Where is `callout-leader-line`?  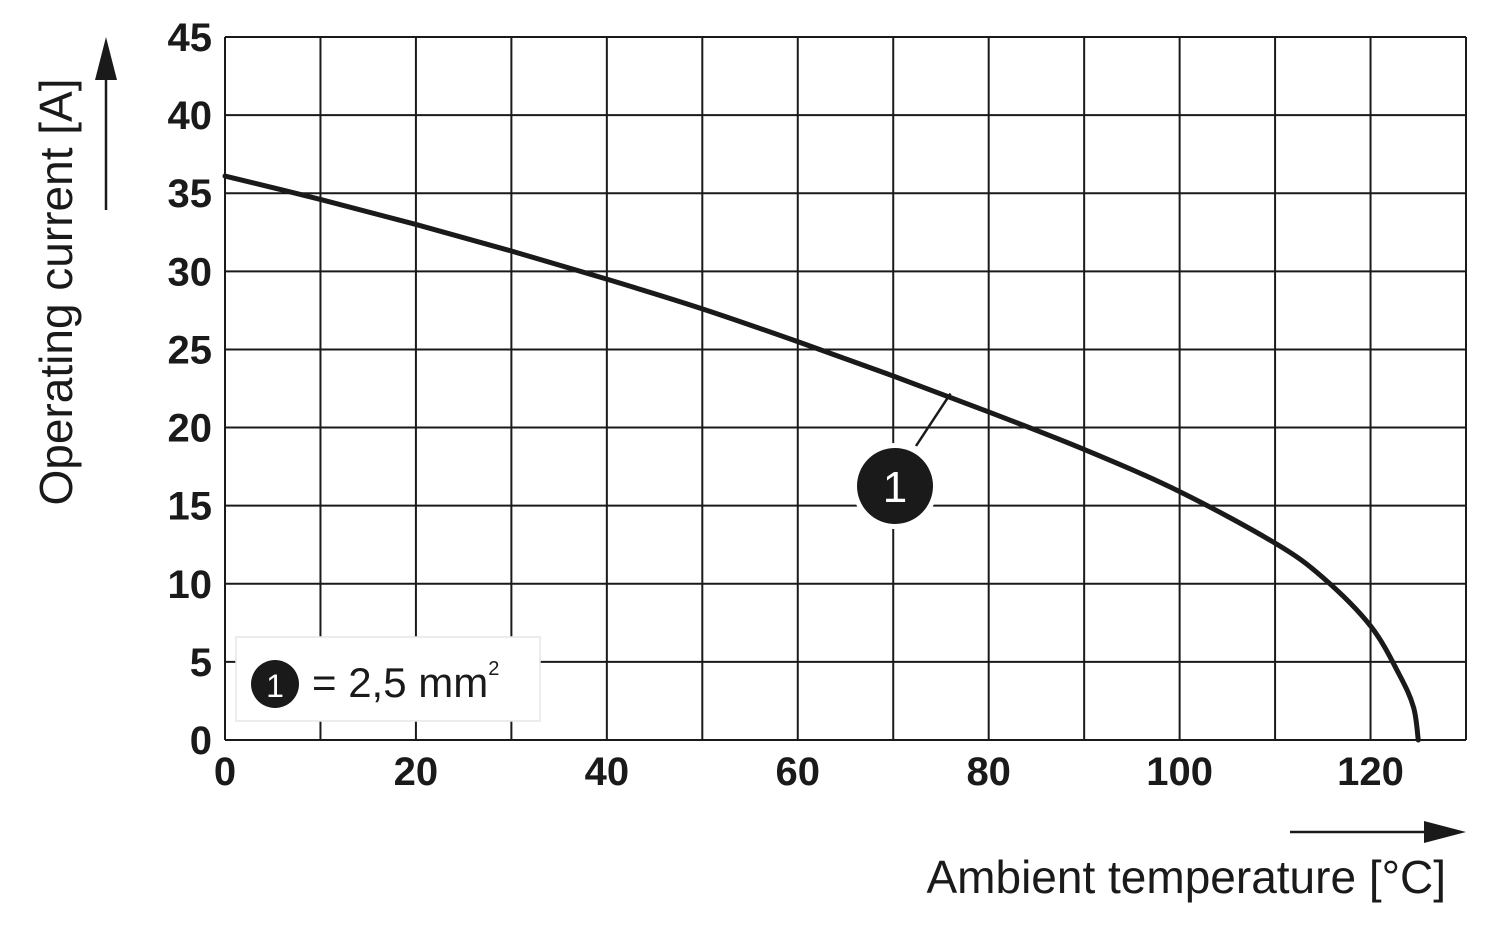 callout-leader-line is located at coordinates (933, 419).